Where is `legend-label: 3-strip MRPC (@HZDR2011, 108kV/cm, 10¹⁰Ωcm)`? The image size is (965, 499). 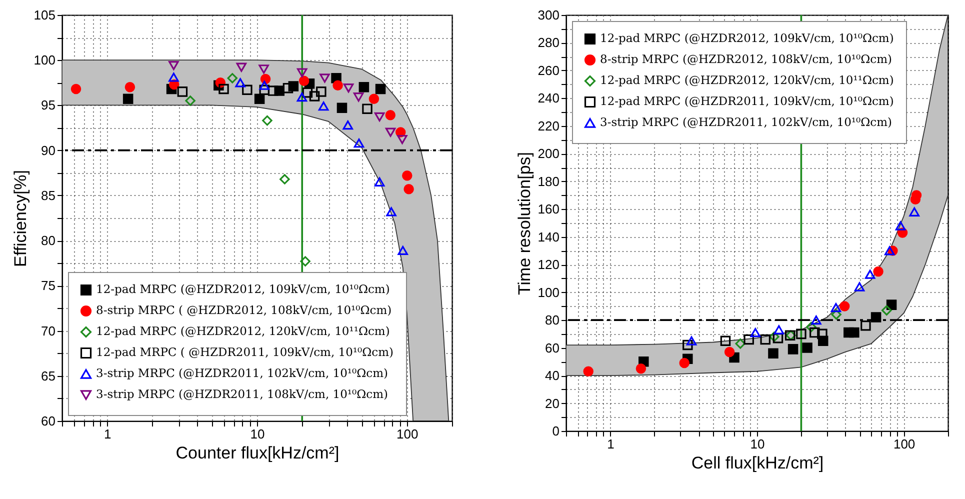
legend-label: 3-strip MRPC (@HZDR2011, 108kV/cm, 10¹⁰Ωcm) is located at coordinates (242, 394).